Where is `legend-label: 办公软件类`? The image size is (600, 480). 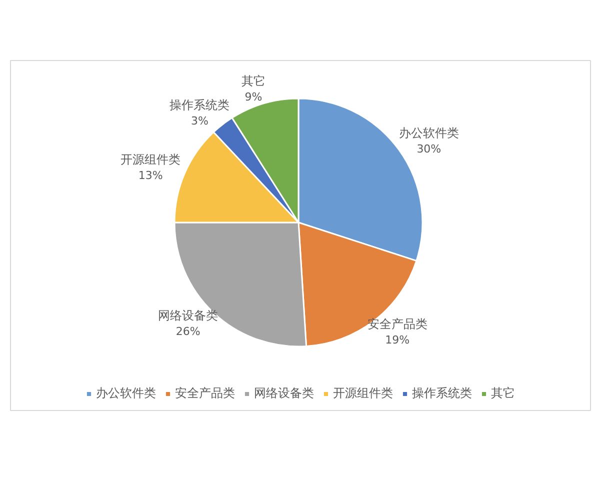 legend-label: 办公软件类 is located at coordinates (126, 393).